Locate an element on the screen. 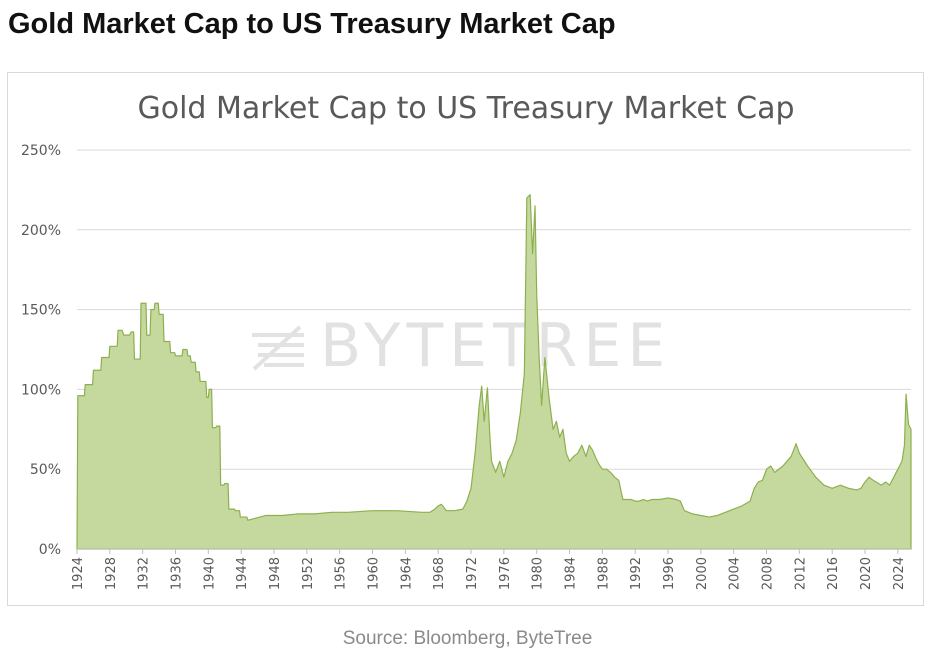 This screenshot has height=664, width=935. x-tick-label: 1944 is located at coordinates (242, 573).